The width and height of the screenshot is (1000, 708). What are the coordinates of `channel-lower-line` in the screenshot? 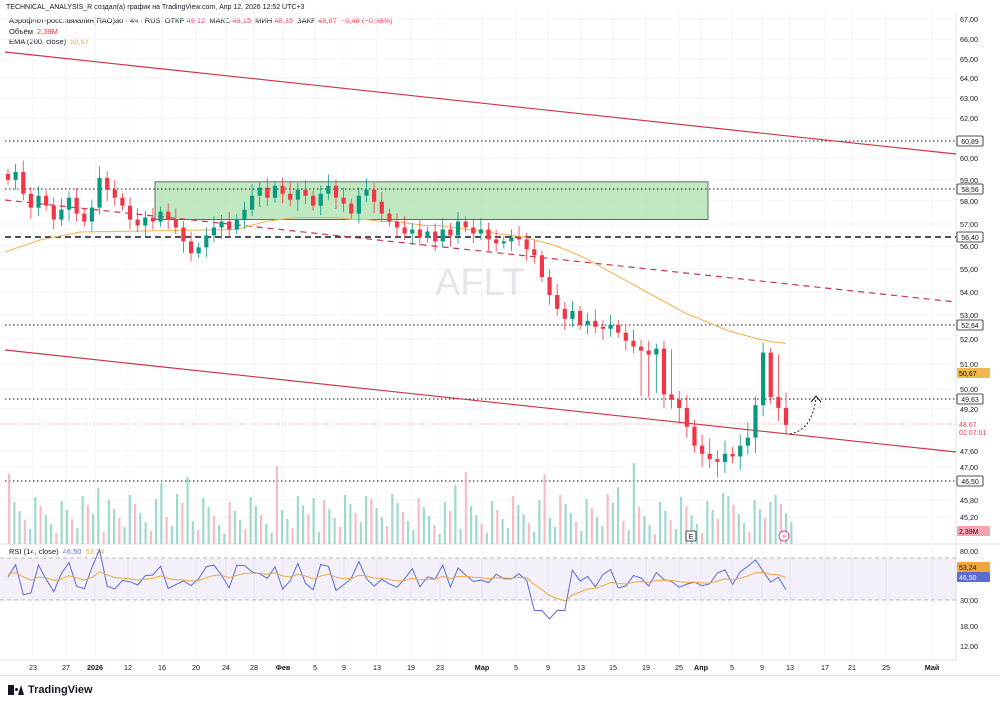 It's located at (480, 401).